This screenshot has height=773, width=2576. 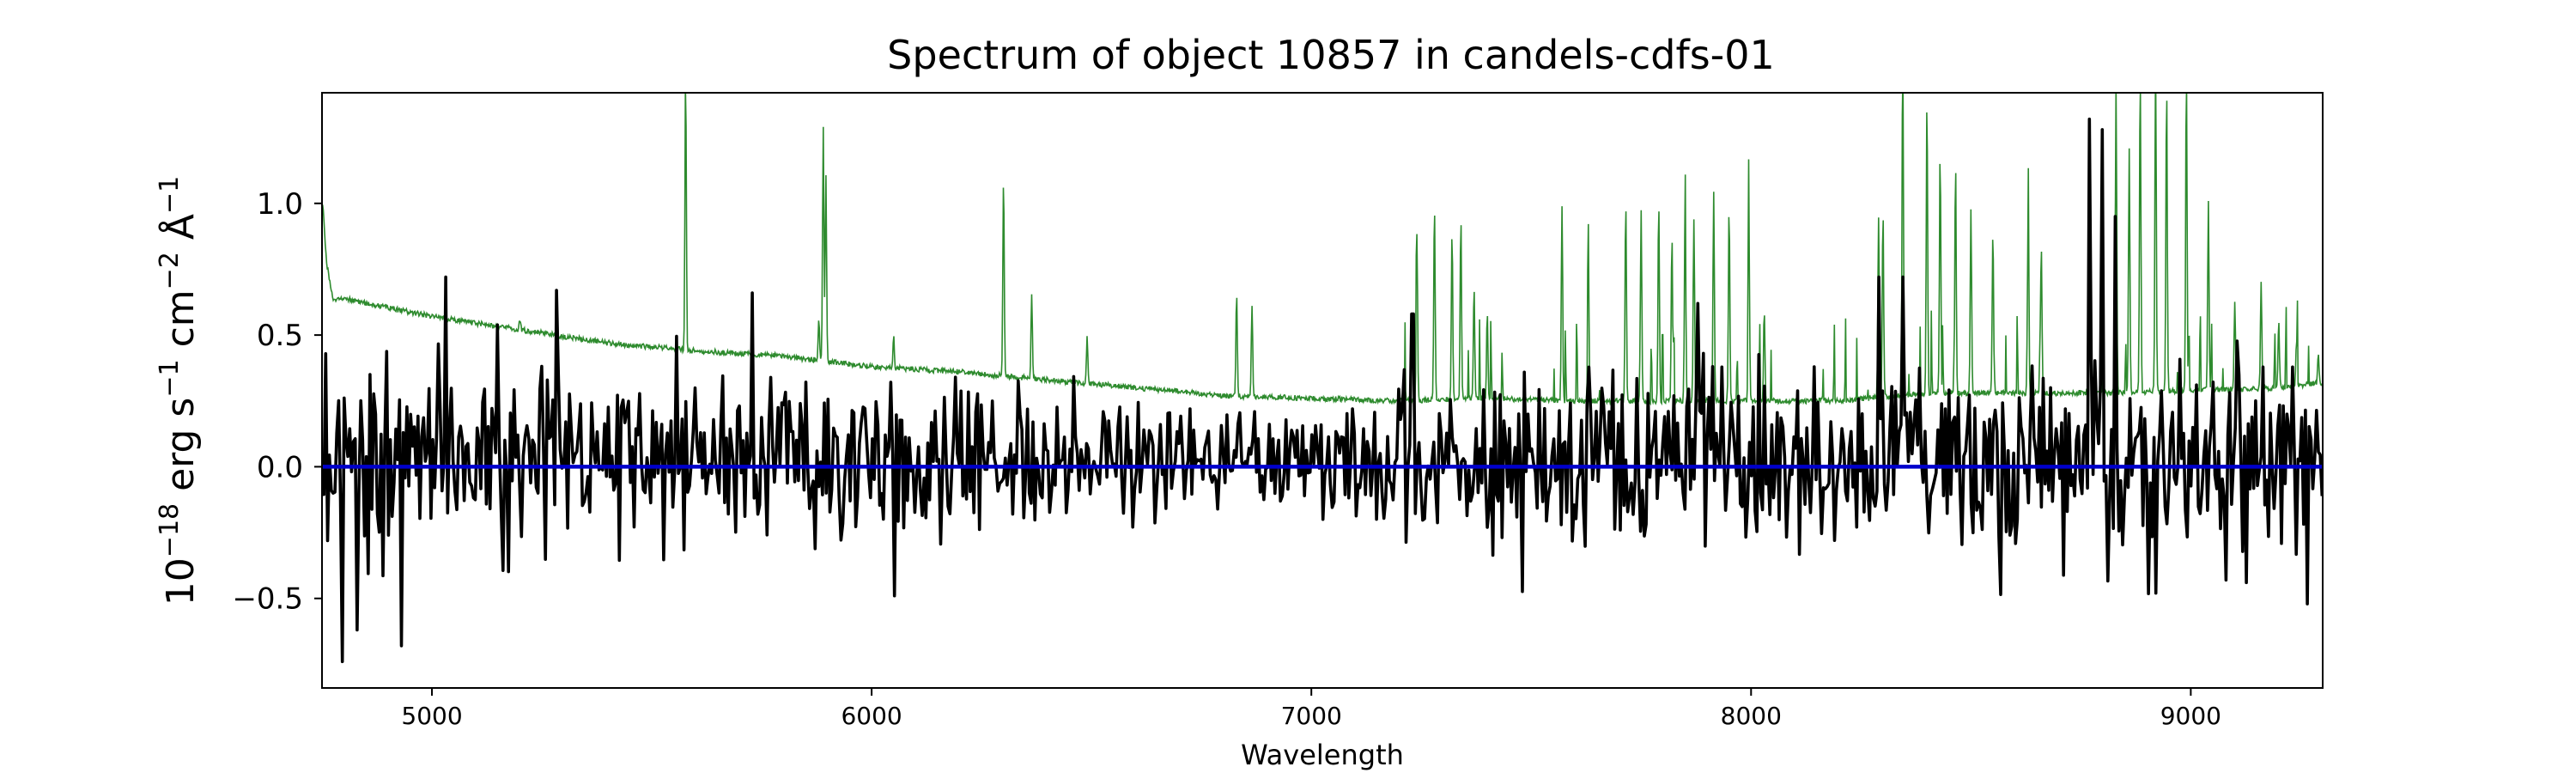 What do you see at coordinates (280, 204) in the screenshot?
I see `y-tick-label: 1.0` at bounding box center [280, 204].